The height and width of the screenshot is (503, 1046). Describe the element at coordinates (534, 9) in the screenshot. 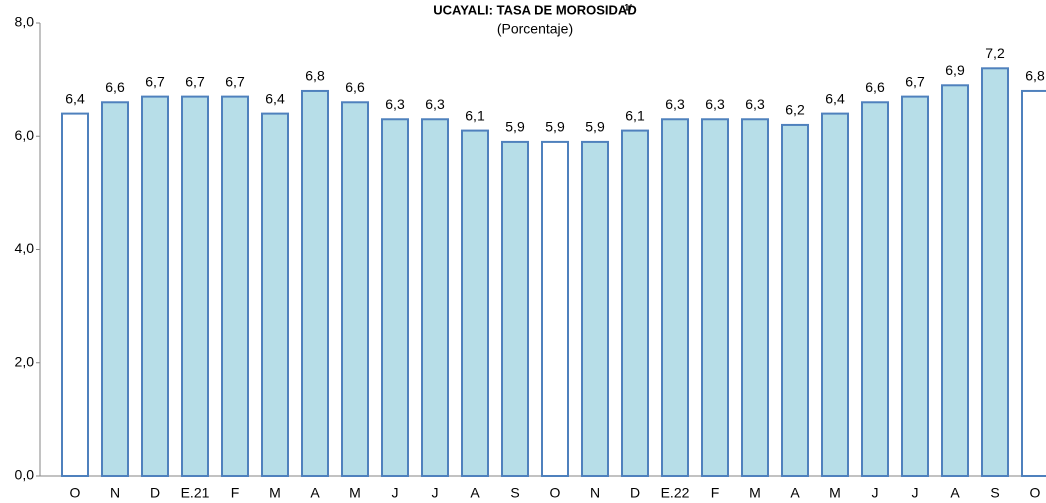

I see `chart-title: UCAYALI: TASA DE MOROSIDAD` at that location.